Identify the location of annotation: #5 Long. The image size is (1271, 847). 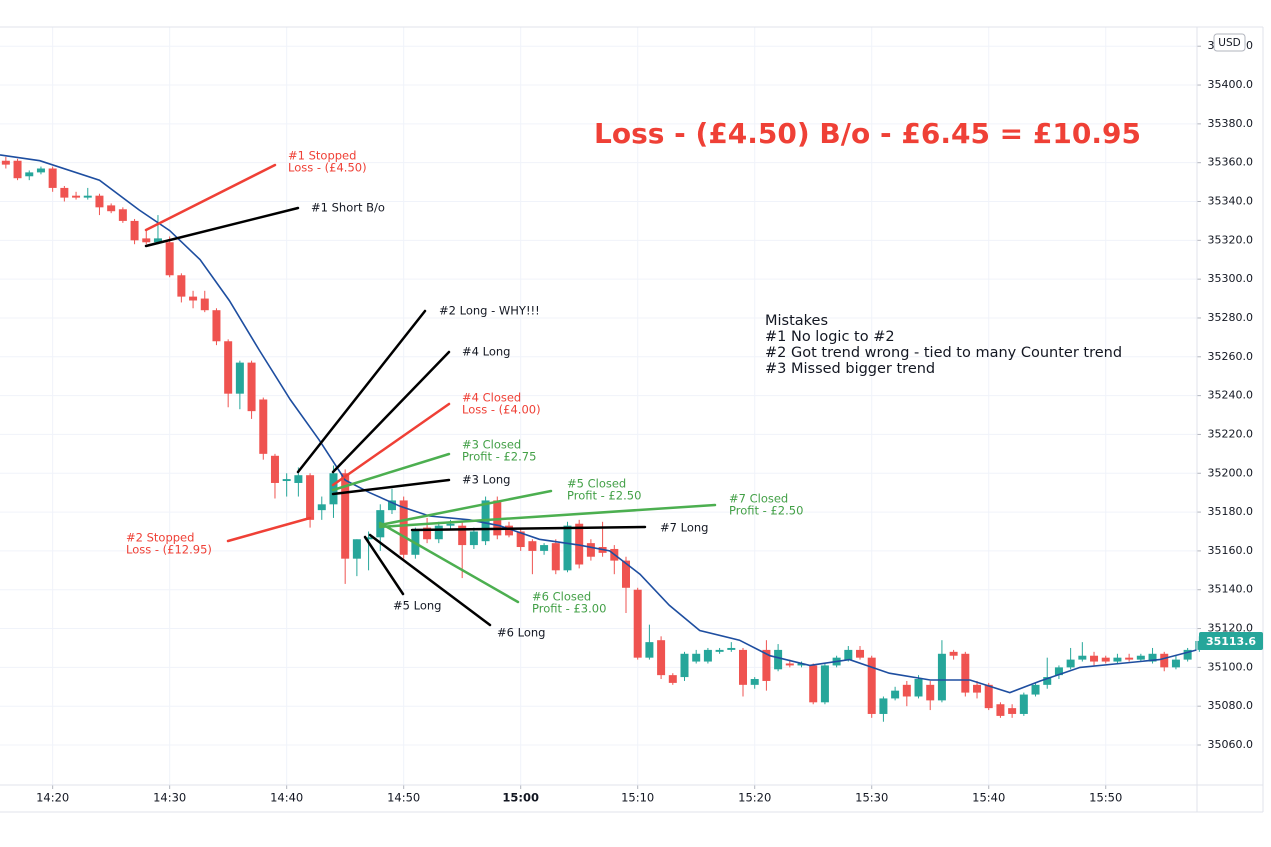
(417, 606).